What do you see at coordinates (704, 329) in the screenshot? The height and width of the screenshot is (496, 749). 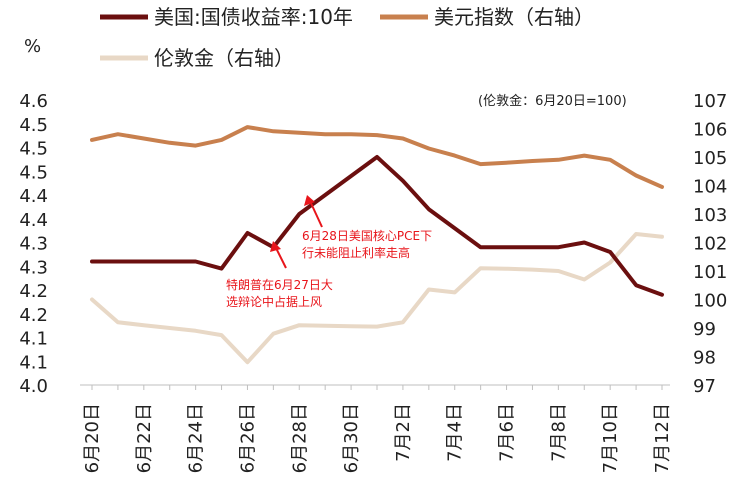 I see `right-tick-label: 99` at bounding box center [704, 329].